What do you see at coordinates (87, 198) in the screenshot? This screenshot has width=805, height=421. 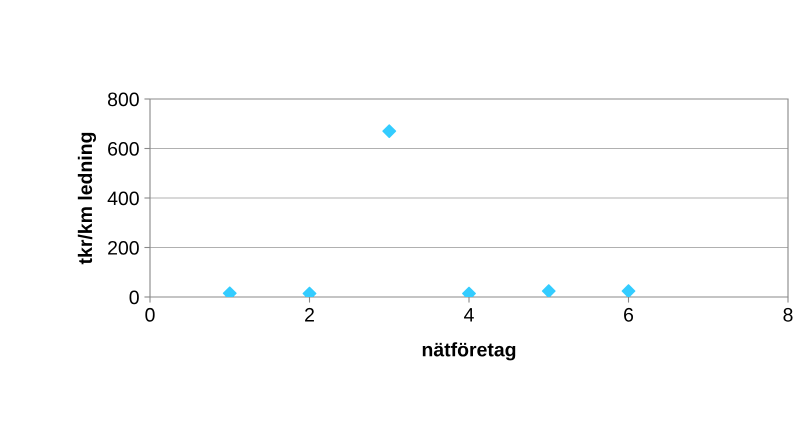 I see `y-axis-title: tkr/km ledning` at bounding box center [87, 198].